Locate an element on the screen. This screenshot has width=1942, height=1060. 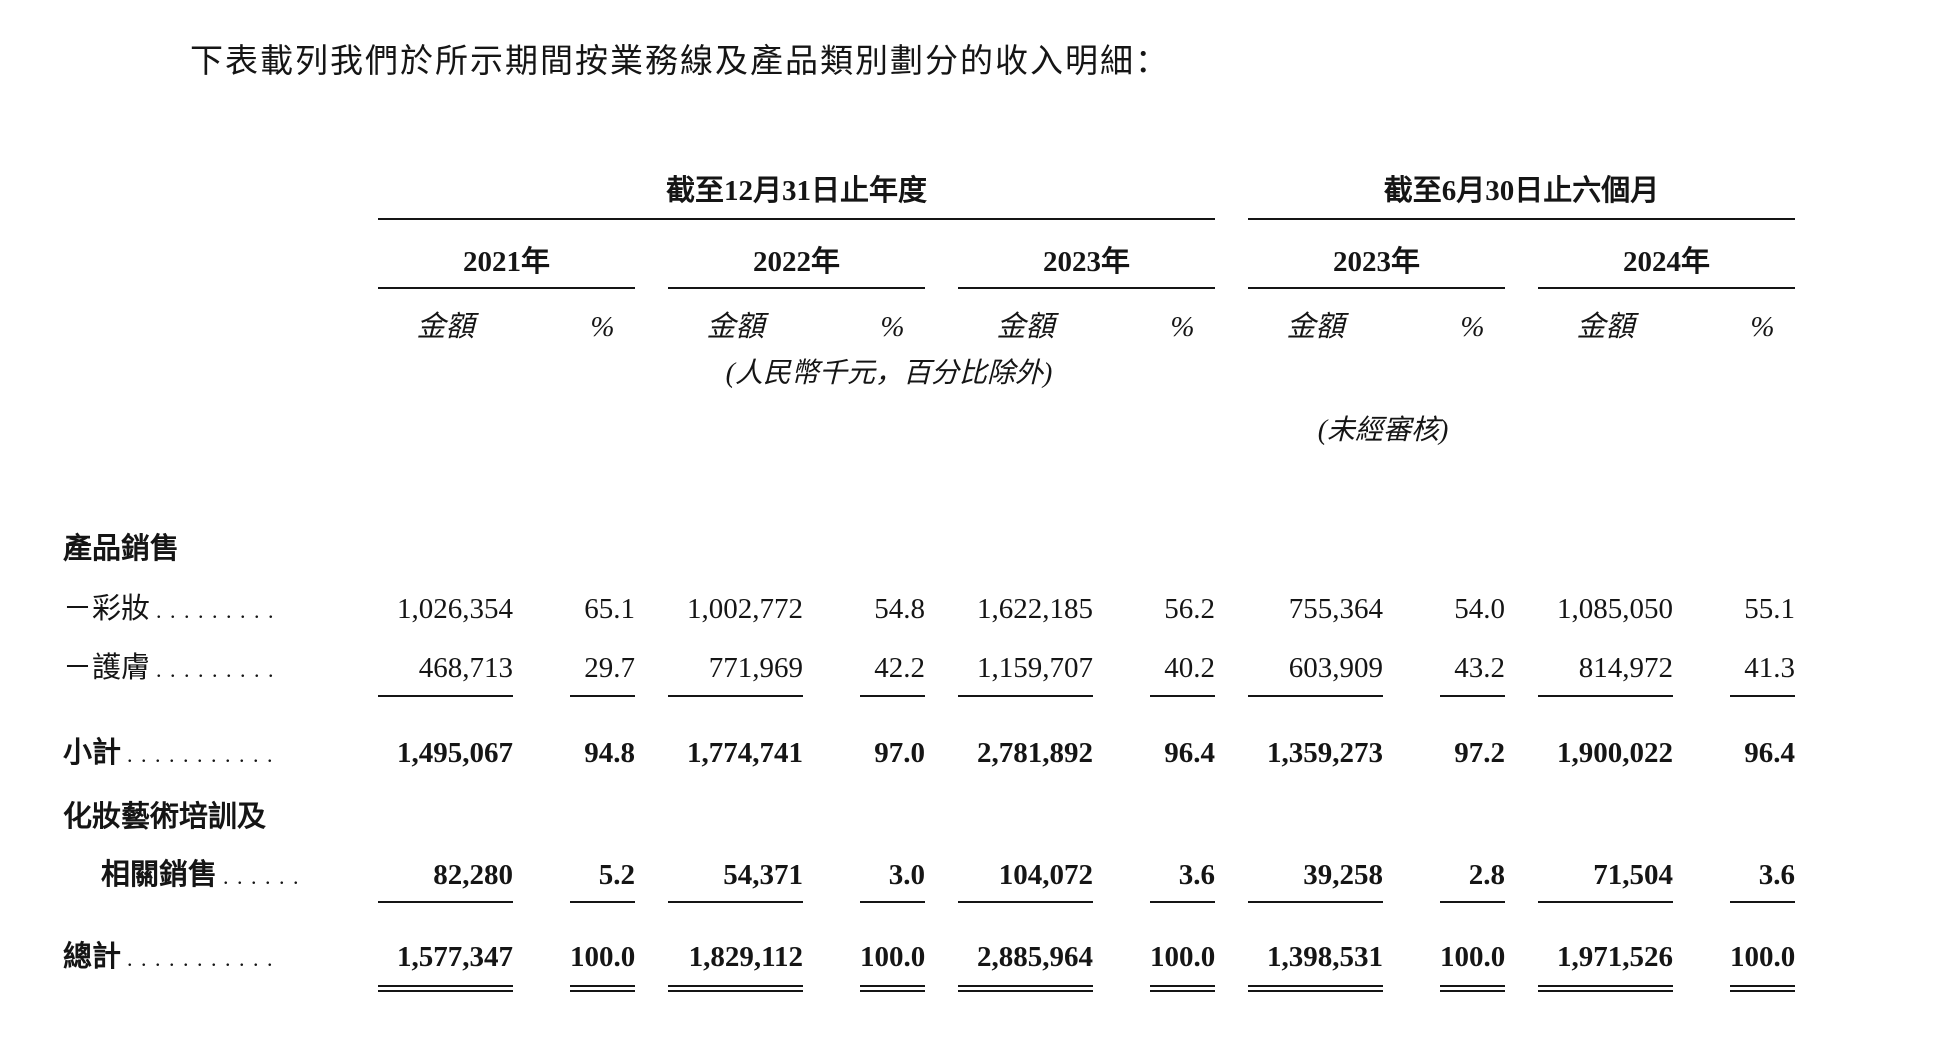
amount-cell: 771,969 is located at coordinates (735, 674).